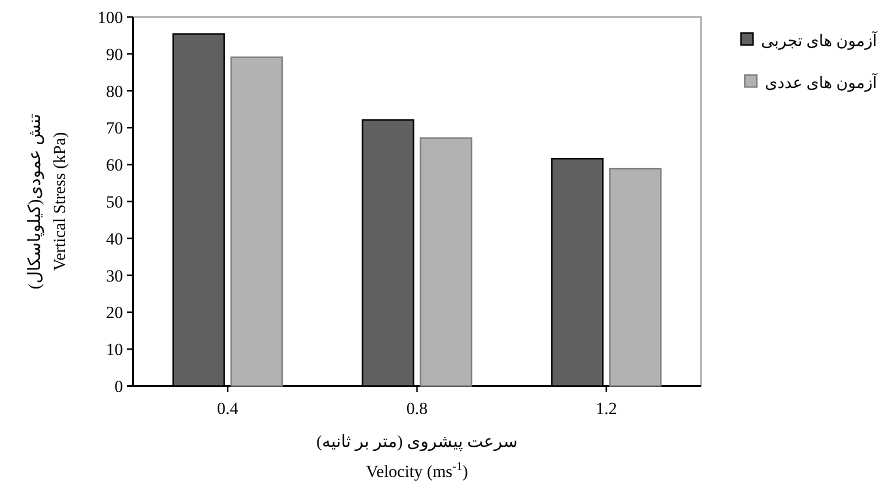 The height and width of the screenshot is (494, 887). What do you see at coordinates (114, 54) in the screenshot?
I see `y-tick-label: 90` at bounding box center [114, 54].